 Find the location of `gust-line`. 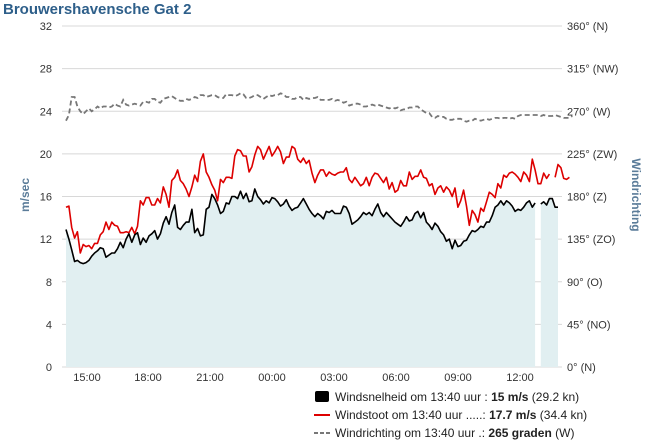

gust-line is located at coordinates (562, 172).